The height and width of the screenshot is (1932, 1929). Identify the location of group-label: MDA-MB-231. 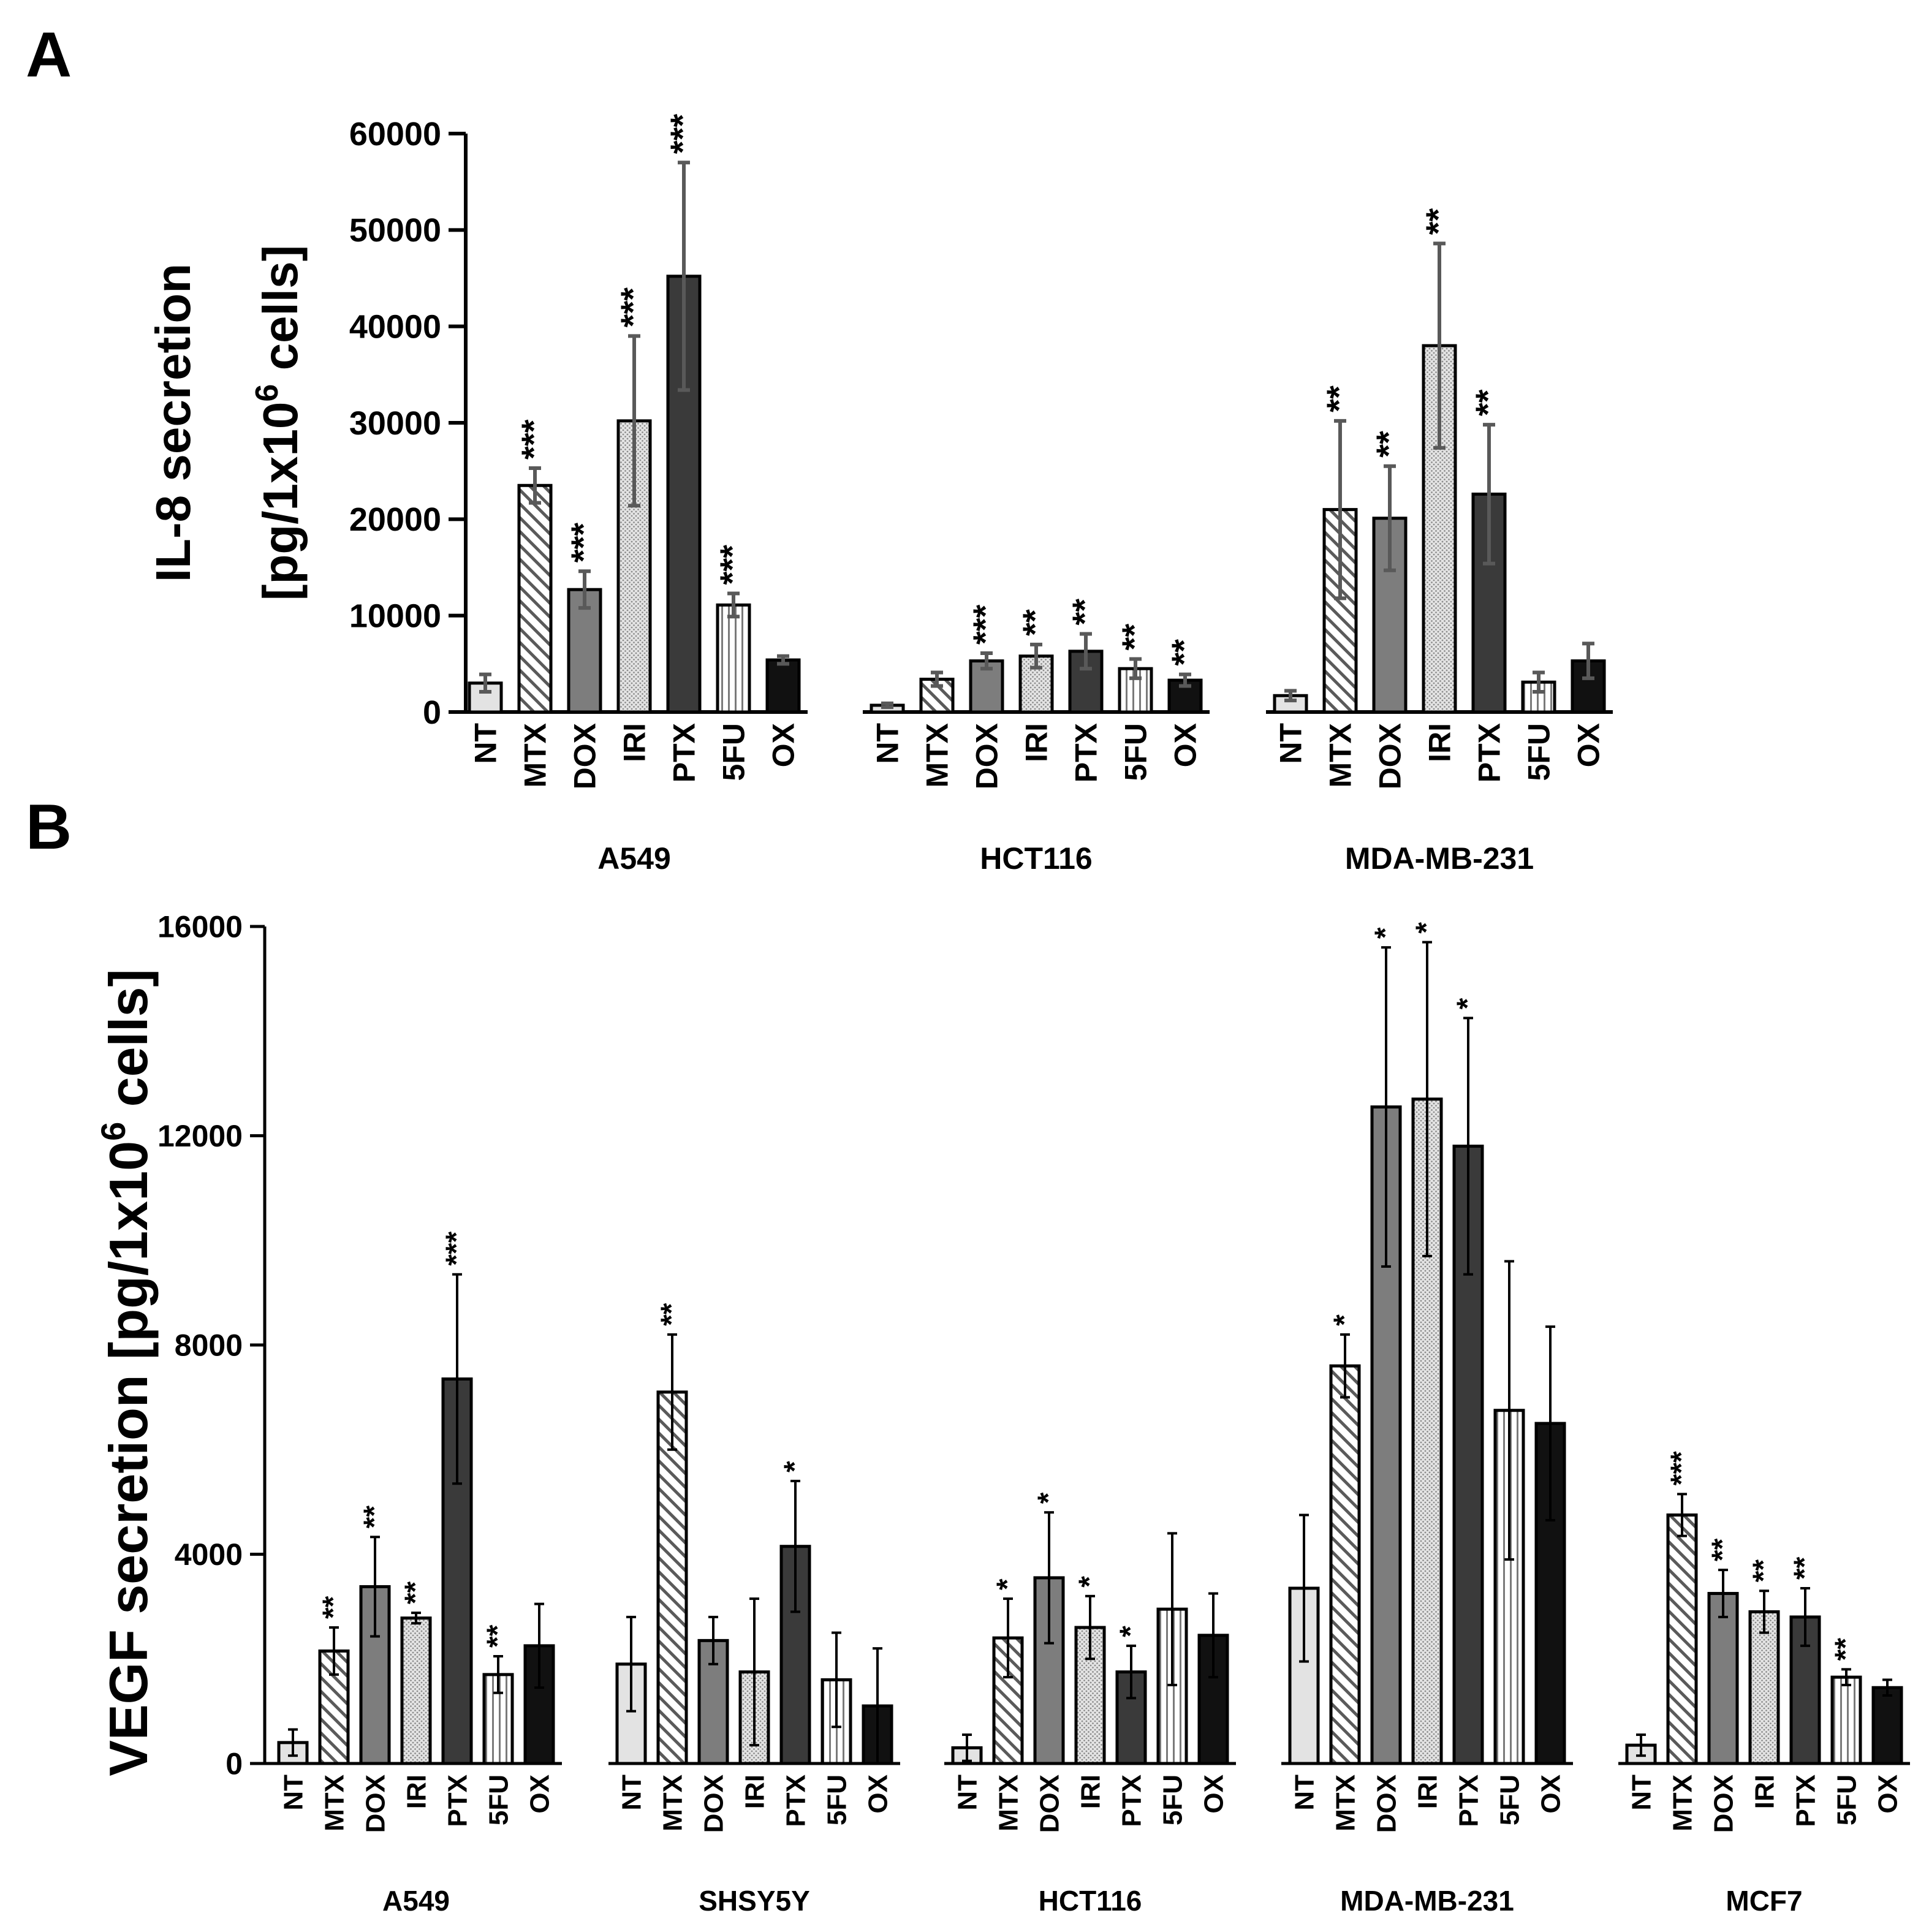
(1427, 1901).